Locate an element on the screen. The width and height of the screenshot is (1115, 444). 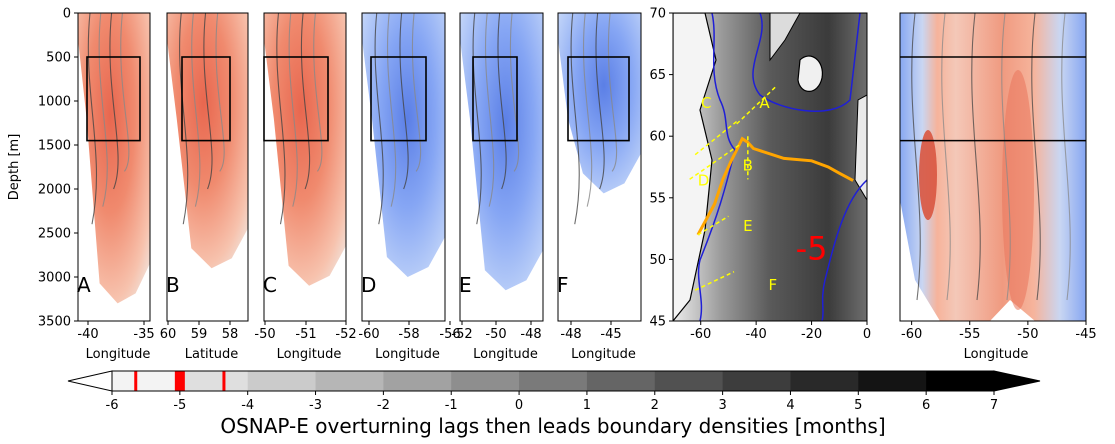
x-tick-label: -58 is located at coordinates (408, 334).